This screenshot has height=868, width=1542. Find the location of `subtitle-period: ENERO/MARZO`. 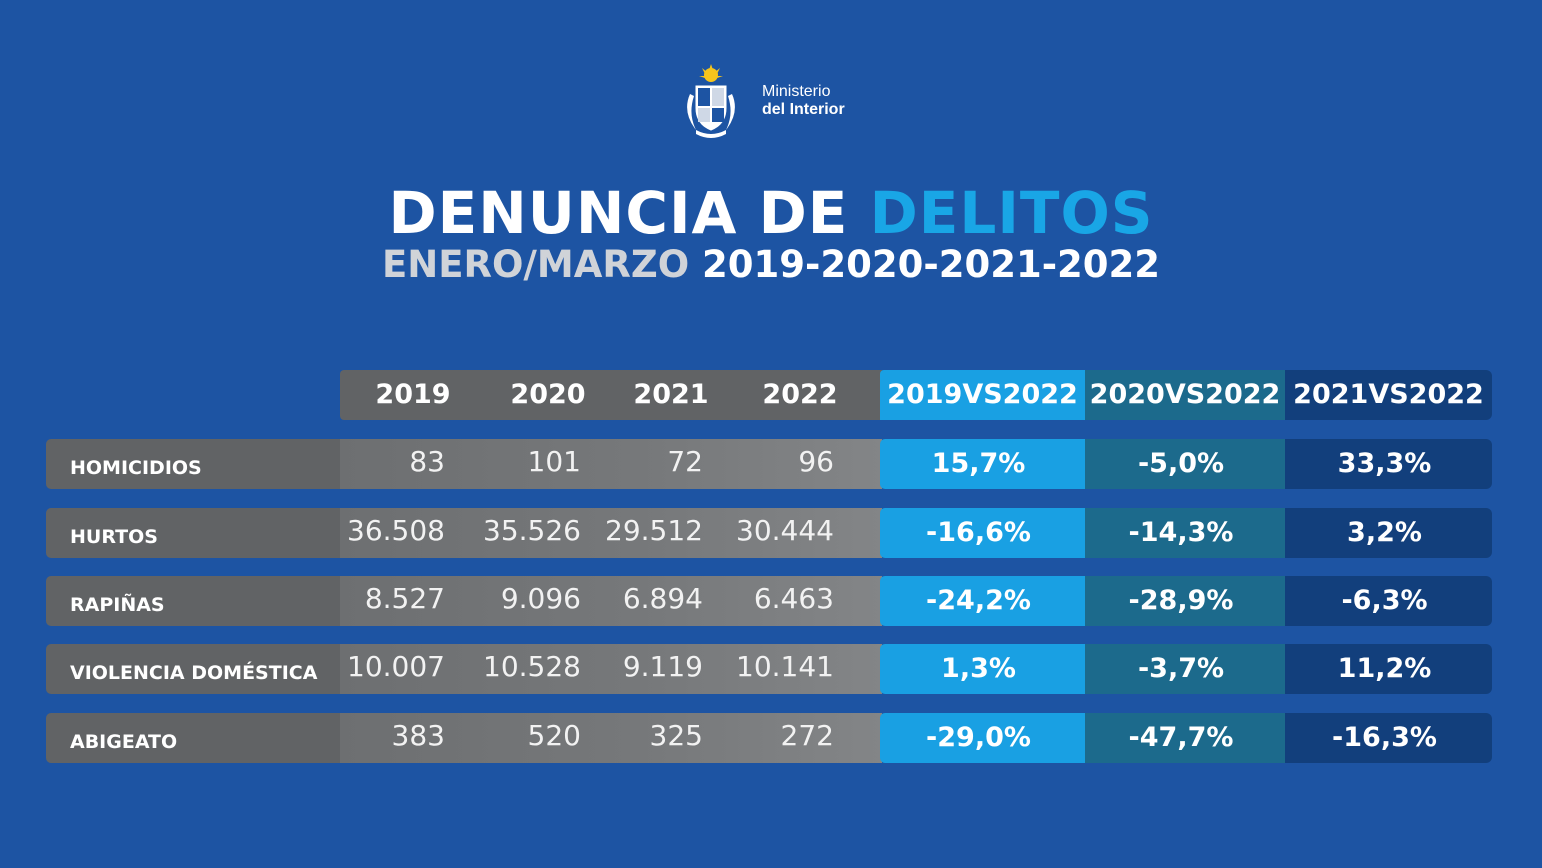

subtitle-period: ENERO/MARZO is located at coordinates (542, 264).